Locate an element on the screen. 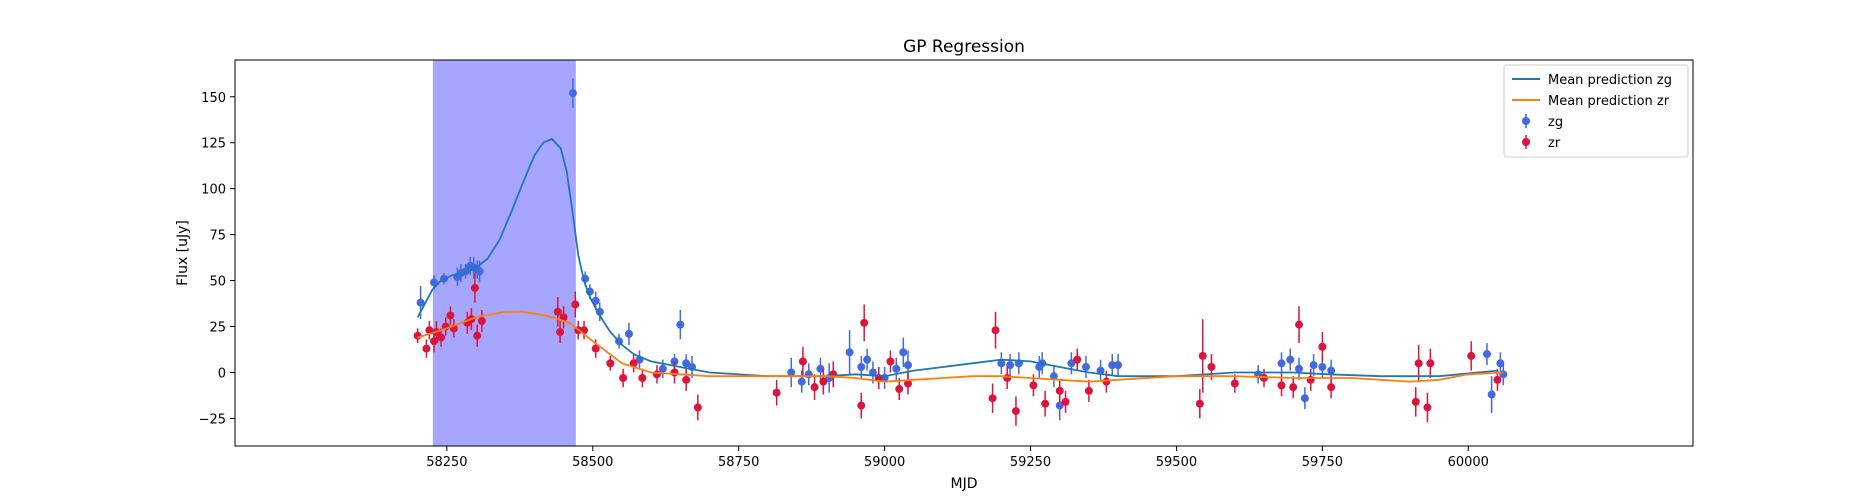 Image resolution: width=1875 pixels, height=500 pixels. highlight-span is located at coordinates (504, 253).